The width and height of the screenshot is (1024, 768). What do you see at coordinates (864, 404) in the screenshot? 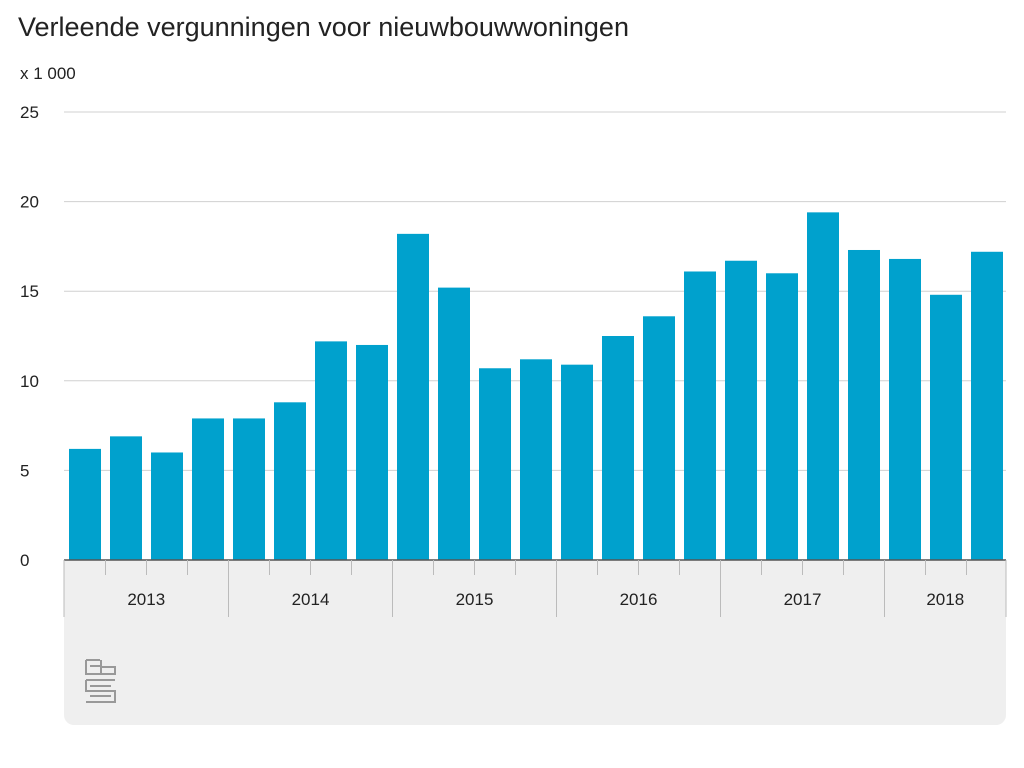
I see `bar: 2017 Q4: 17.3` at bounding box center [864, 404].